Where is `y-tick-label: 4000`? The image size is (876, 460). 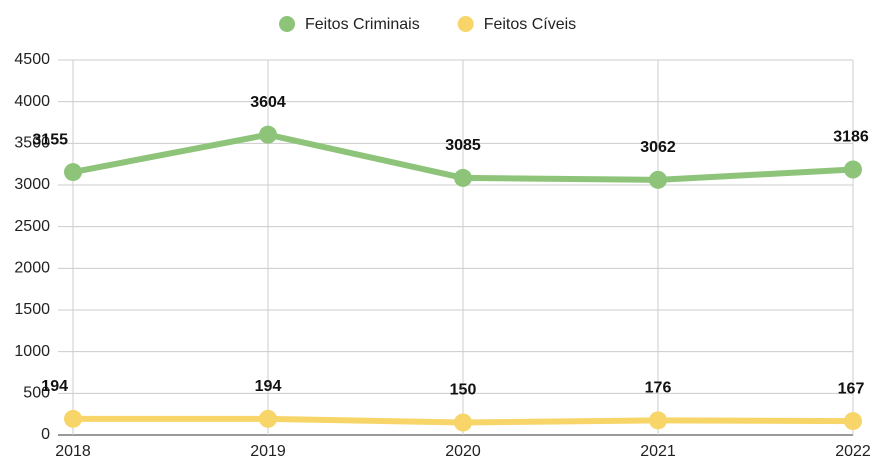
y-tick-label: 4000 is located at coordinates (32, 101).